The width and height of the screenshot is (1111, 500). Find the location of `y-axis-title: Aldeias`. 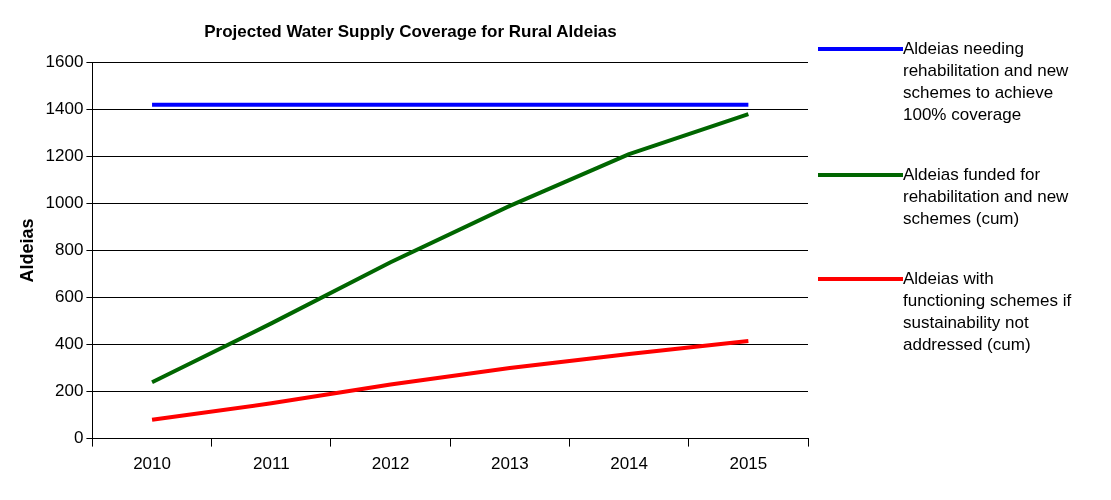

y-axis-title: Aldeias is located at coordinates (26, 250).